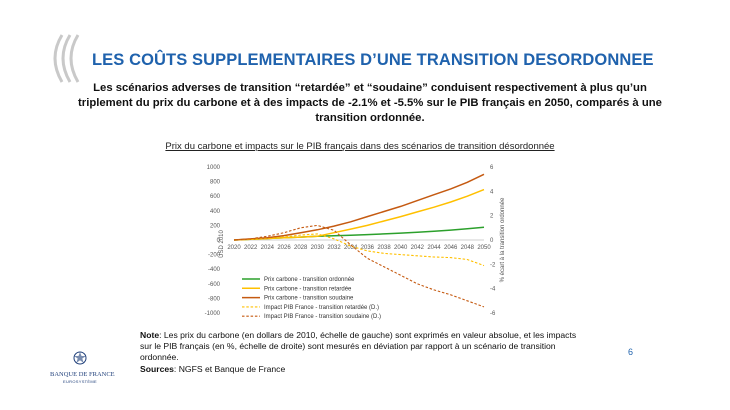  Describe the element at coordinates (214, 256) in the screenshot. I see `left-tick-label: -200` at that location.